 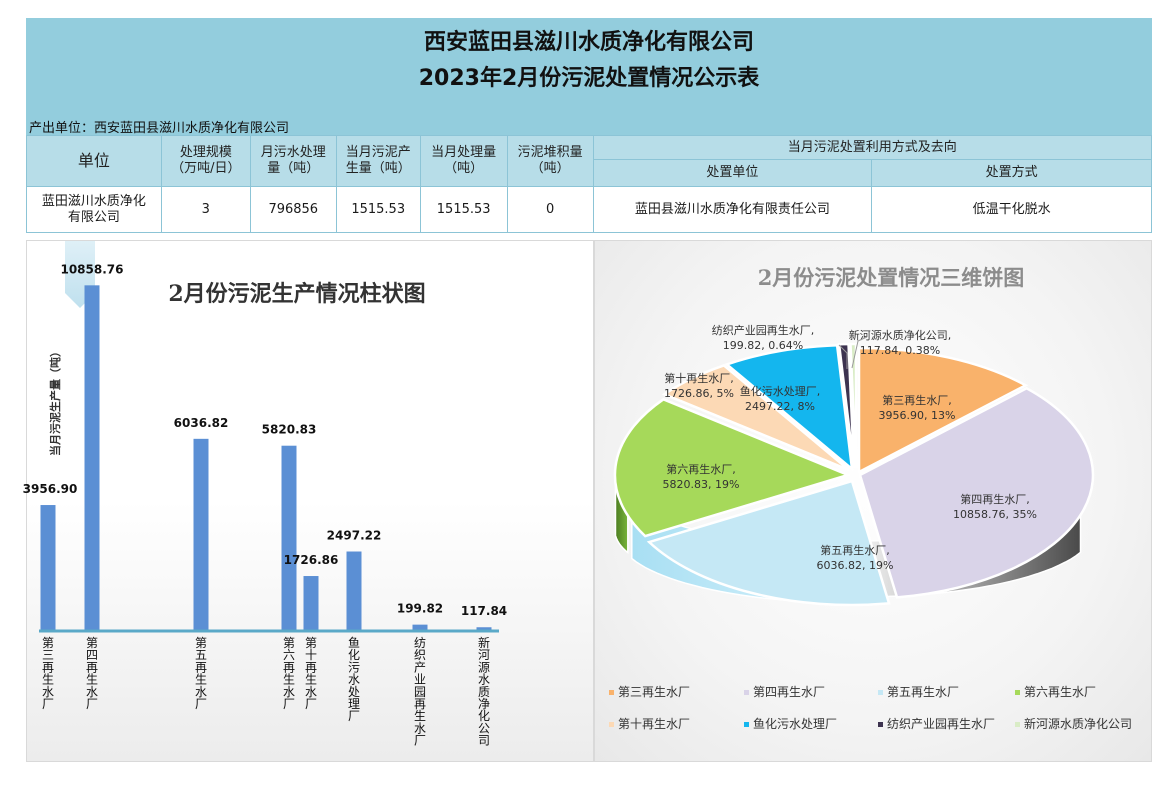 I want to click on bar-category-label: 第四再生水厂, so click(x=92, y=673).